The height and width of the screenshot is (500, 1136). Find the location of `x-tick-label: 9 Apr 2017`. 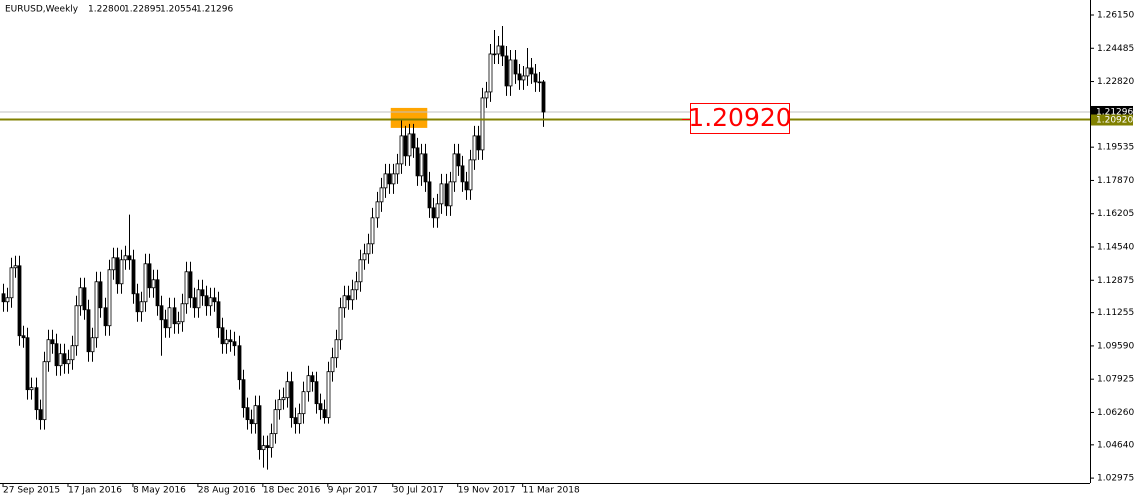

x-tick-label: 9 Apr 2017 is located at coordinates (353, 491).